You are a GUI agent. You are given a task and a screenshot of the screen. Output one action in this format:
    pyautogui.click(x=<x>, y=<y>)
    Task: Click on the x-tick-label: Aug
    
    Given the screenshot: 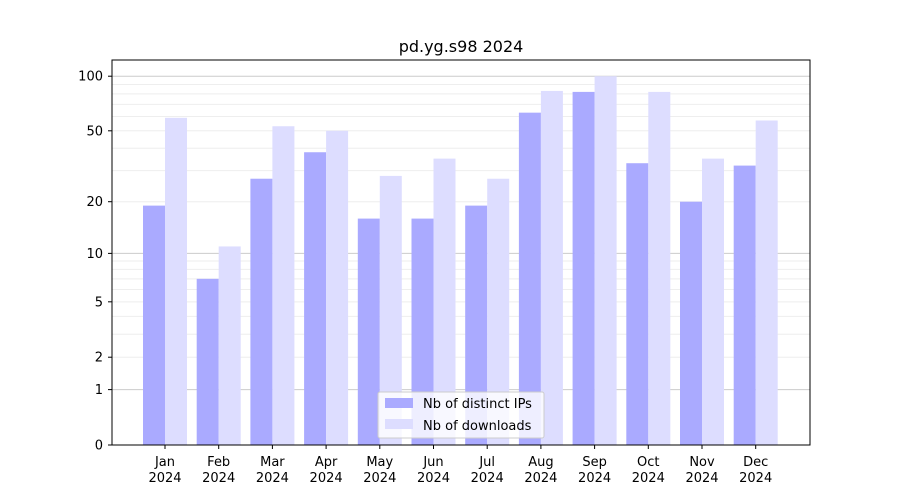 What is the action you would take?
    pyautogui.click(x=540, y=462)
    